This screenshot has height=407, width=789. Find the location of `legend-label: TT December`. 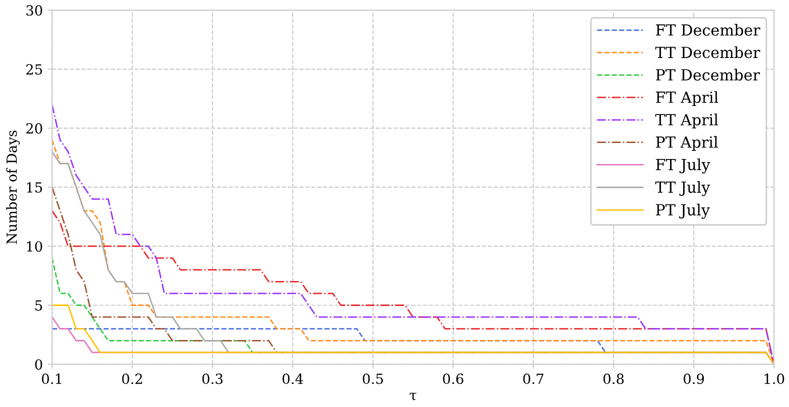

legend-label: TT December is located at coordinates (707, 52).